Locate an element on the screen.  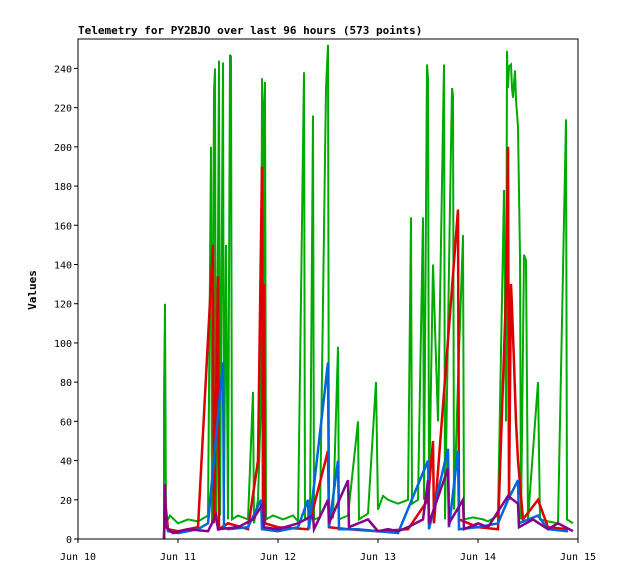
y-axis-label: Values is located at coordinates (32, 290).